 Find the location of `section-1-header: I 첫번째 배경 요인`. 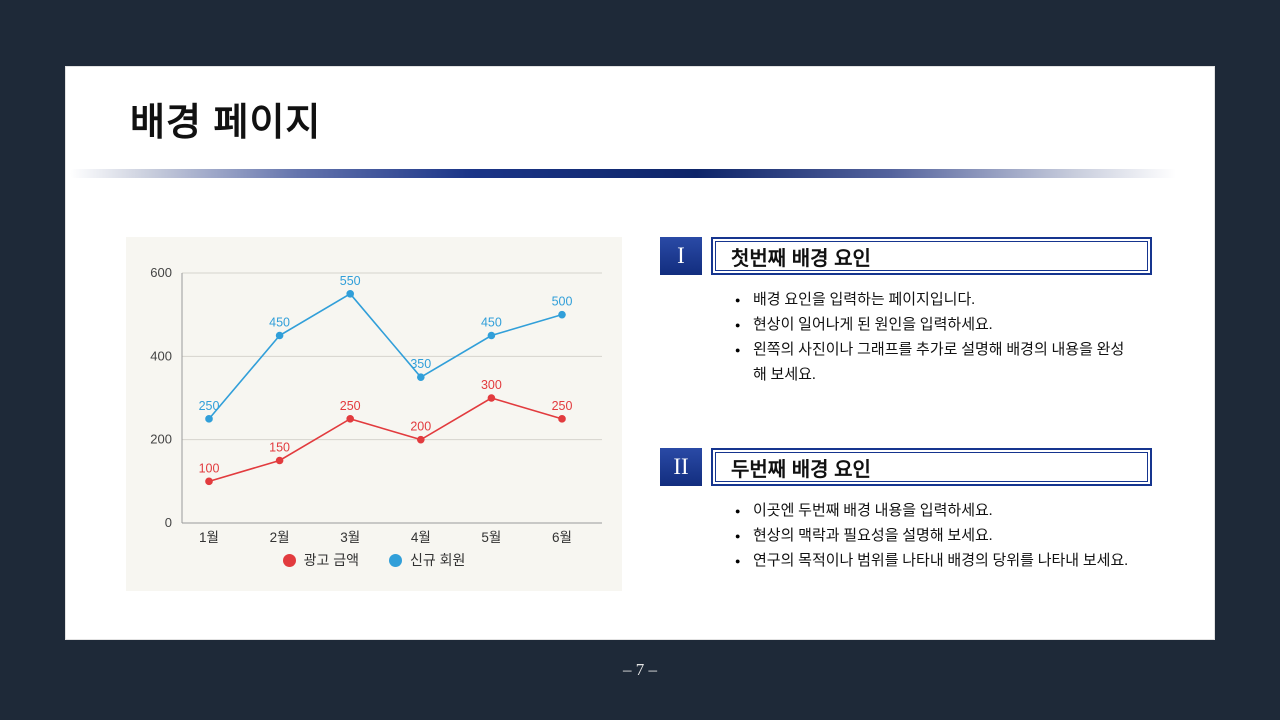

section-1-header: I 첫번째 배경 요인 is located at coordinates (906, 256).